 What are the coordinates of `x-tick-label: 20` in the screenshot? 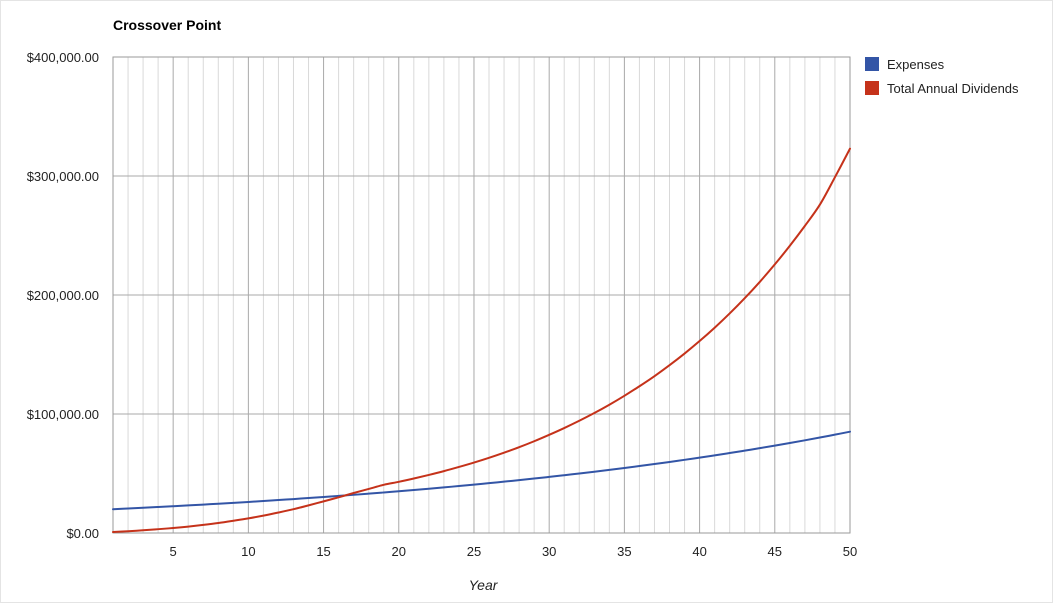 It's located at (399, 551).